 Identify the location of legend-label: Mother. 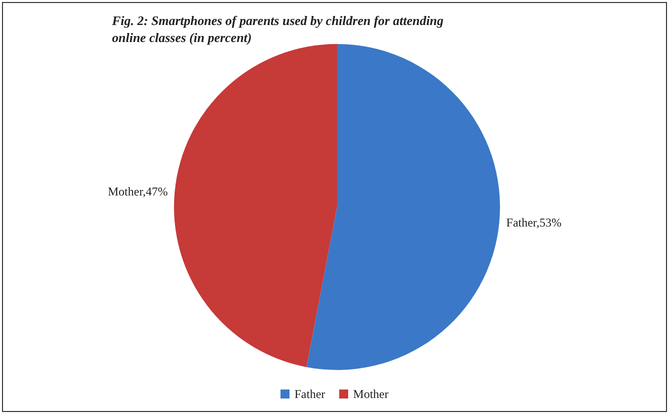
(370, 394).